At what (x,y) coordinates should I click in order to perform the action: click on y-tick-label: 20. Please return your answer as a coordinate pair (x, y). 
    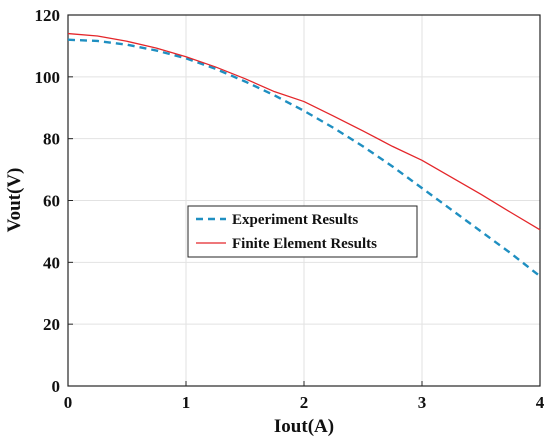
    Looking at the image, I should click on (51, 324).